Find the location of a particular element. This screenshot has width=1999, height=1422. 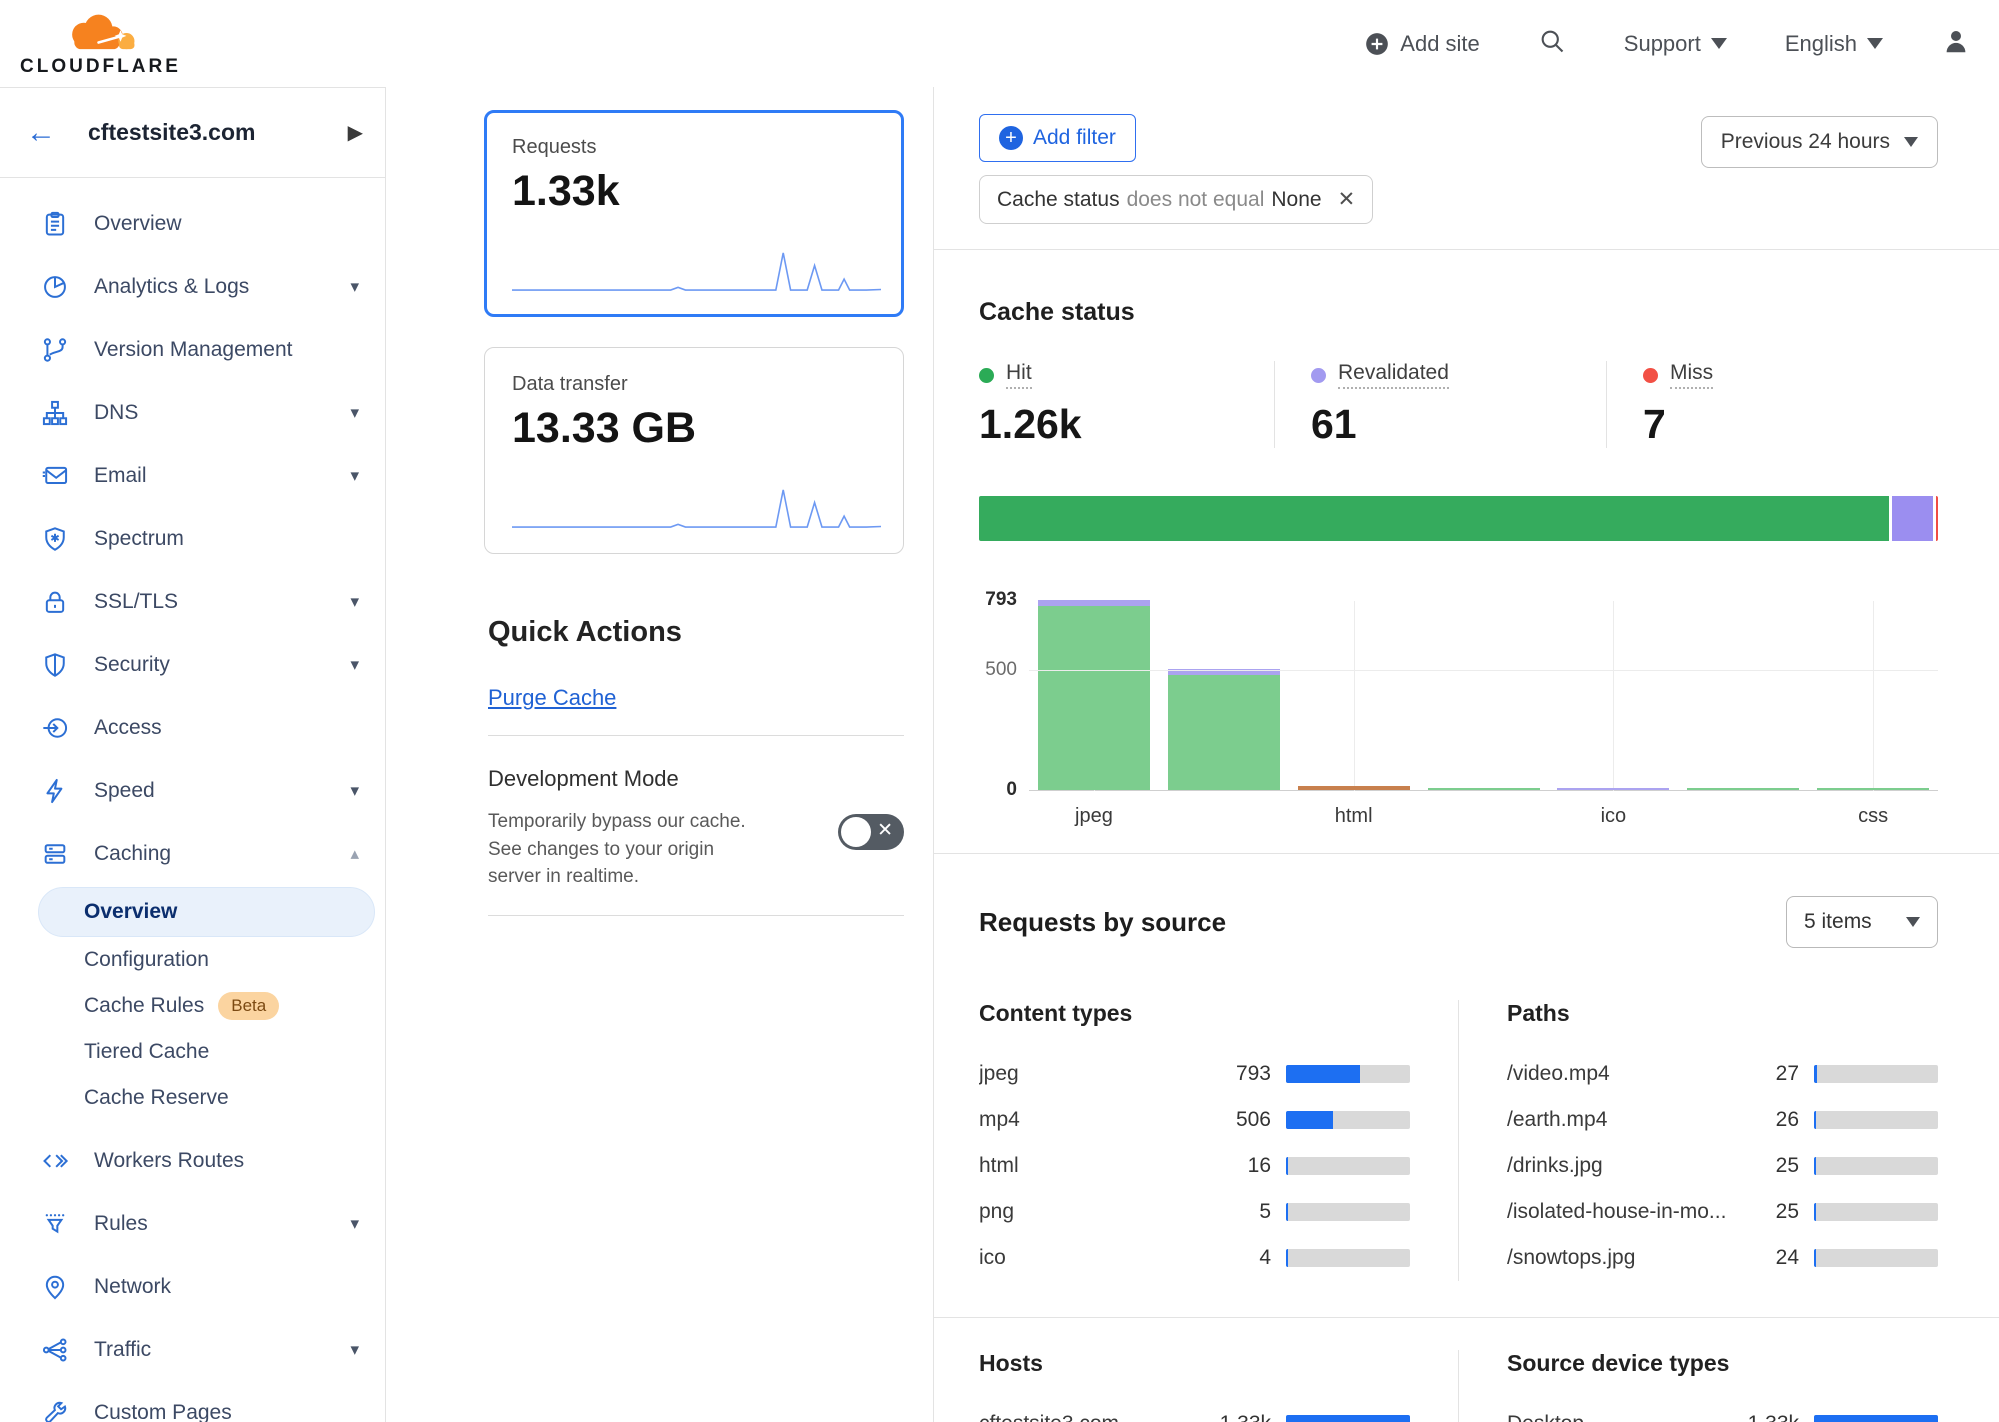

stat-row-label: /video.mp4 is located at coordinates (1558, 1073).